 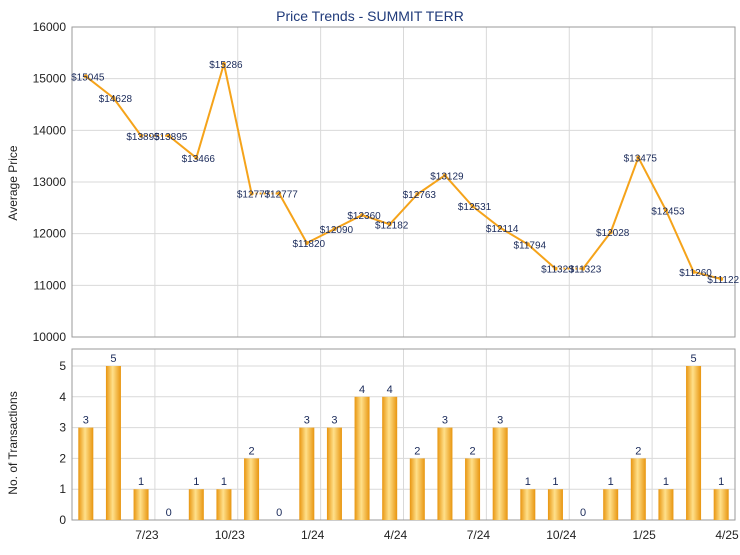 What do you see at coordinates (583, 513) in the screenshot?
I see `transactions-bar-label: 0` at bounding box center [583, 513].